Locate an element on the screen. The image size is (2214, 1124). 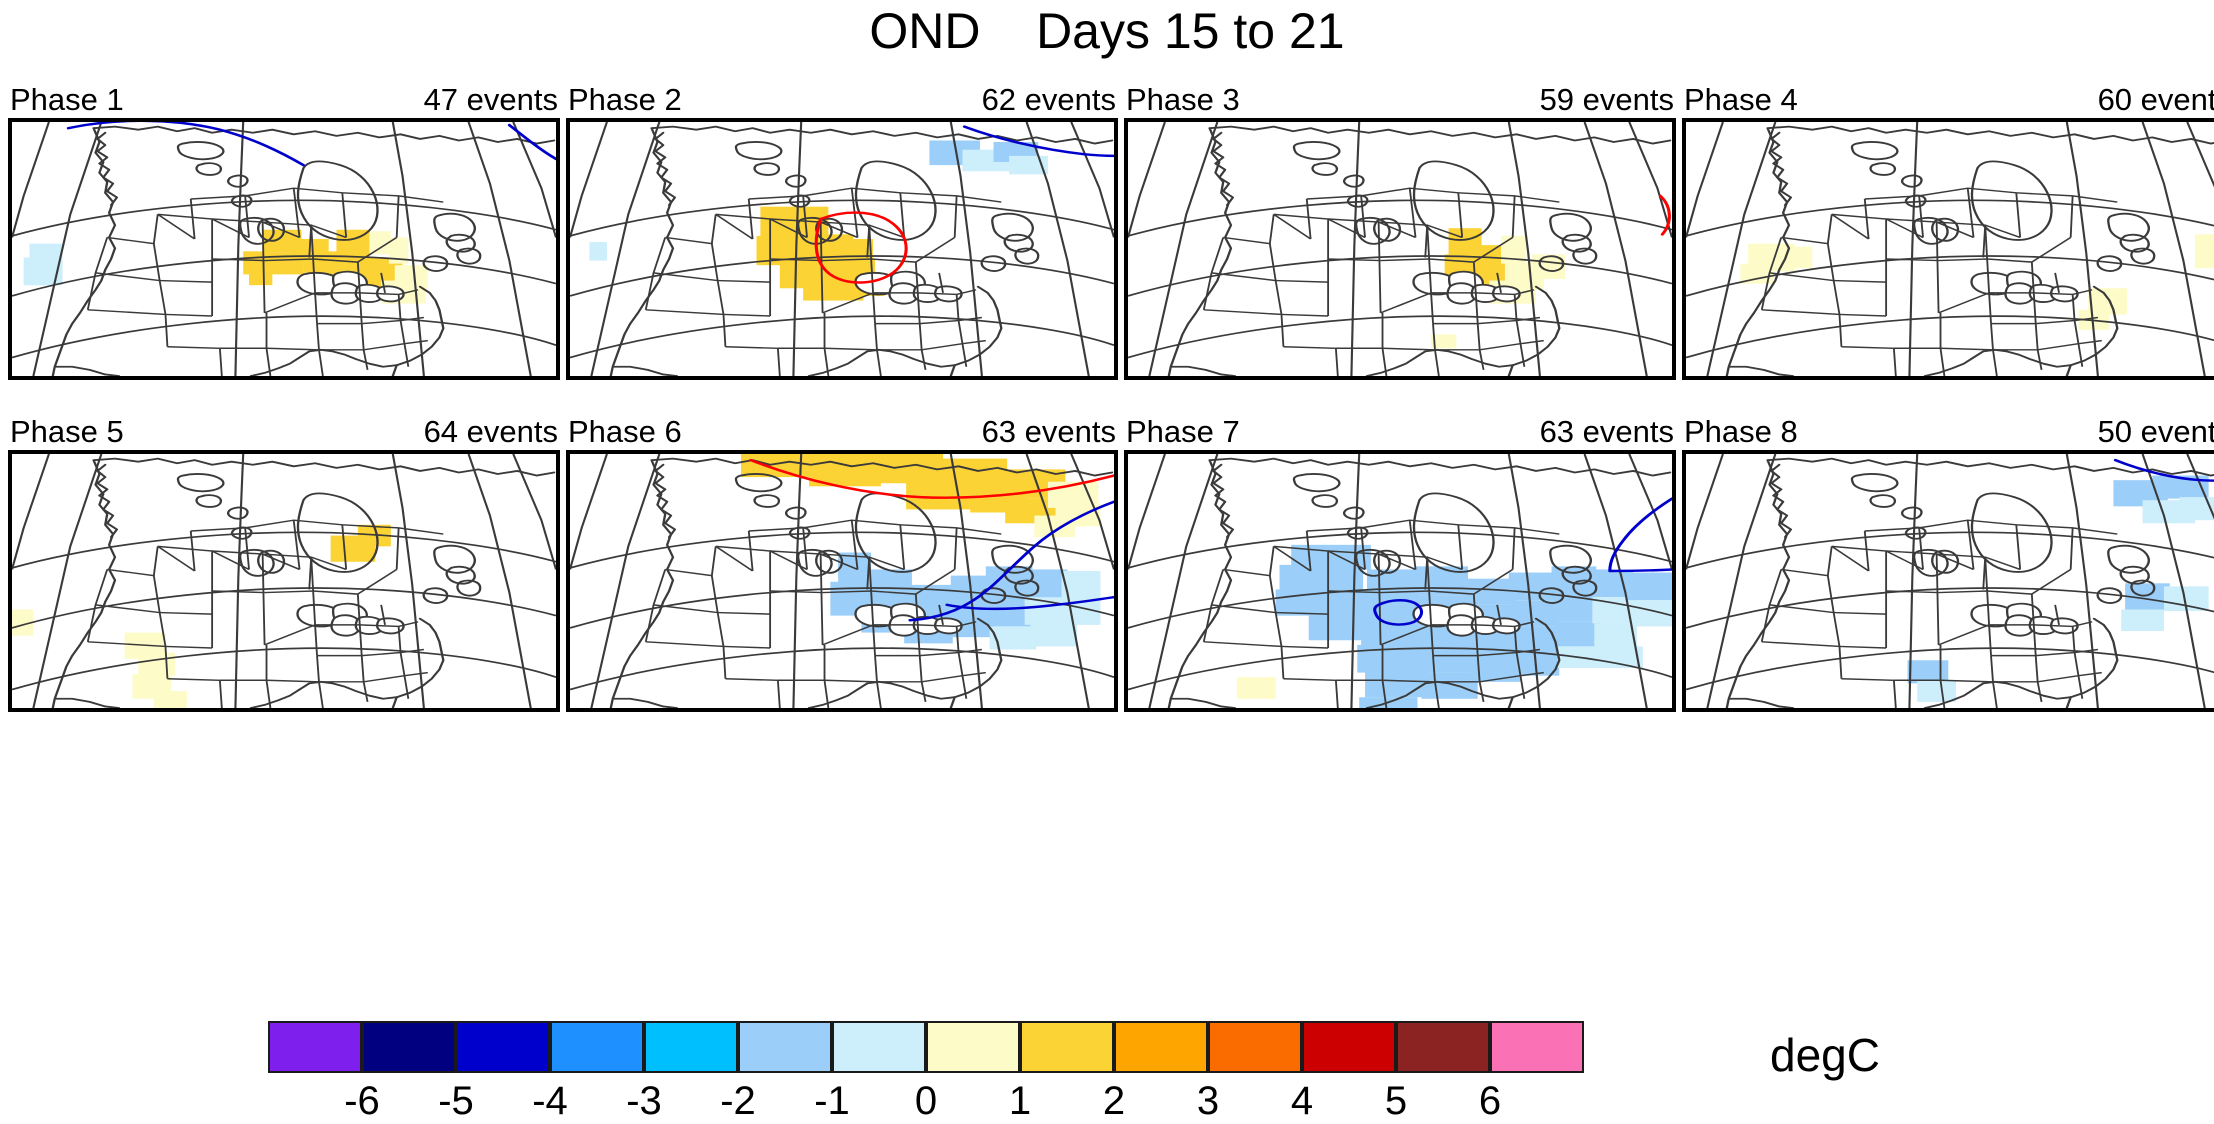
panel-frame-phase6 is located at coordinates (842, 581).